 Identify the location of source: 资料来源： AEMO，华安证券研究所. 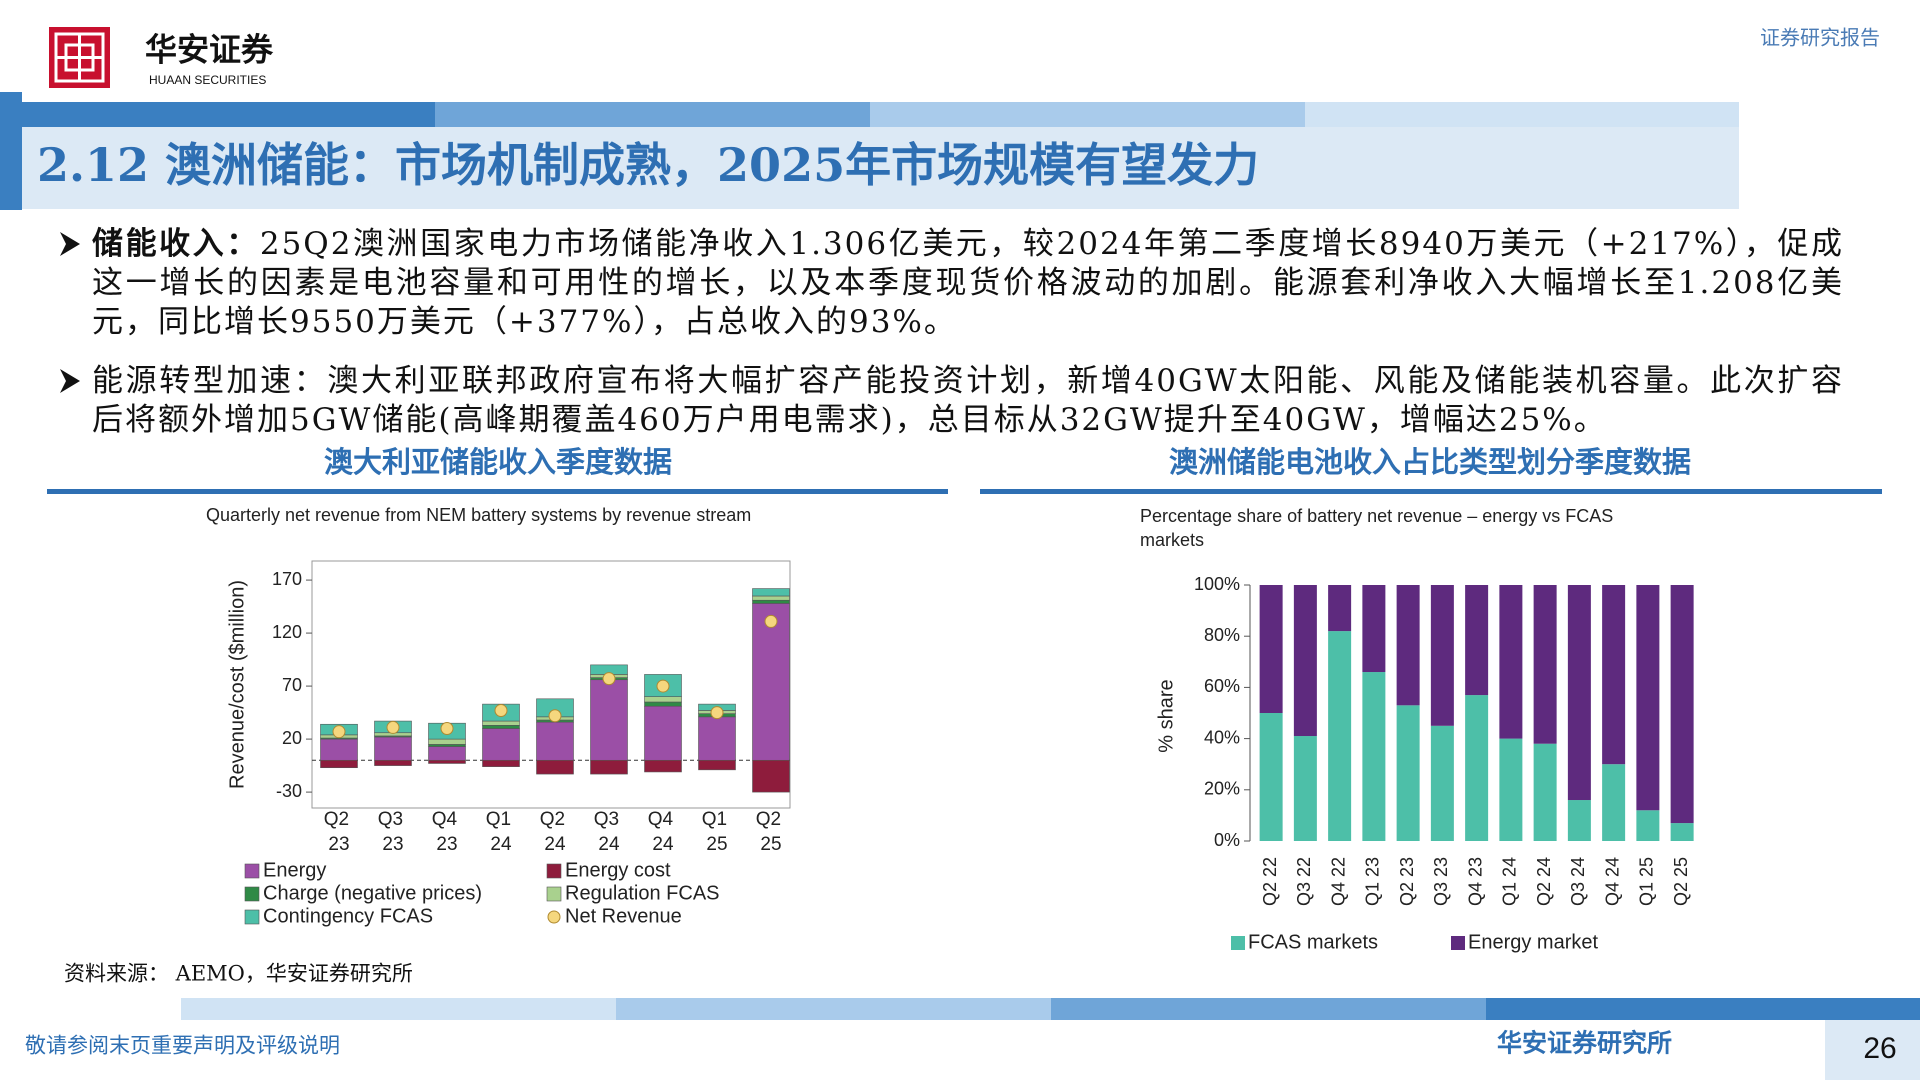
(238, 974).